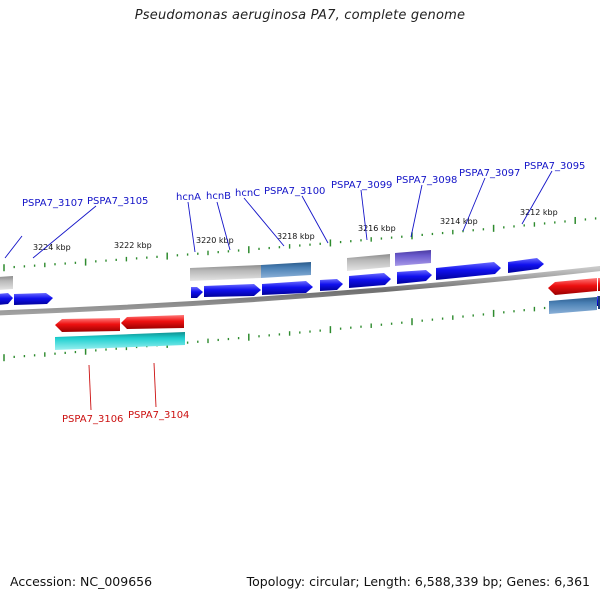  I want to click on gene-label-psp3095: PSPA7_3095, so click(554, 166).